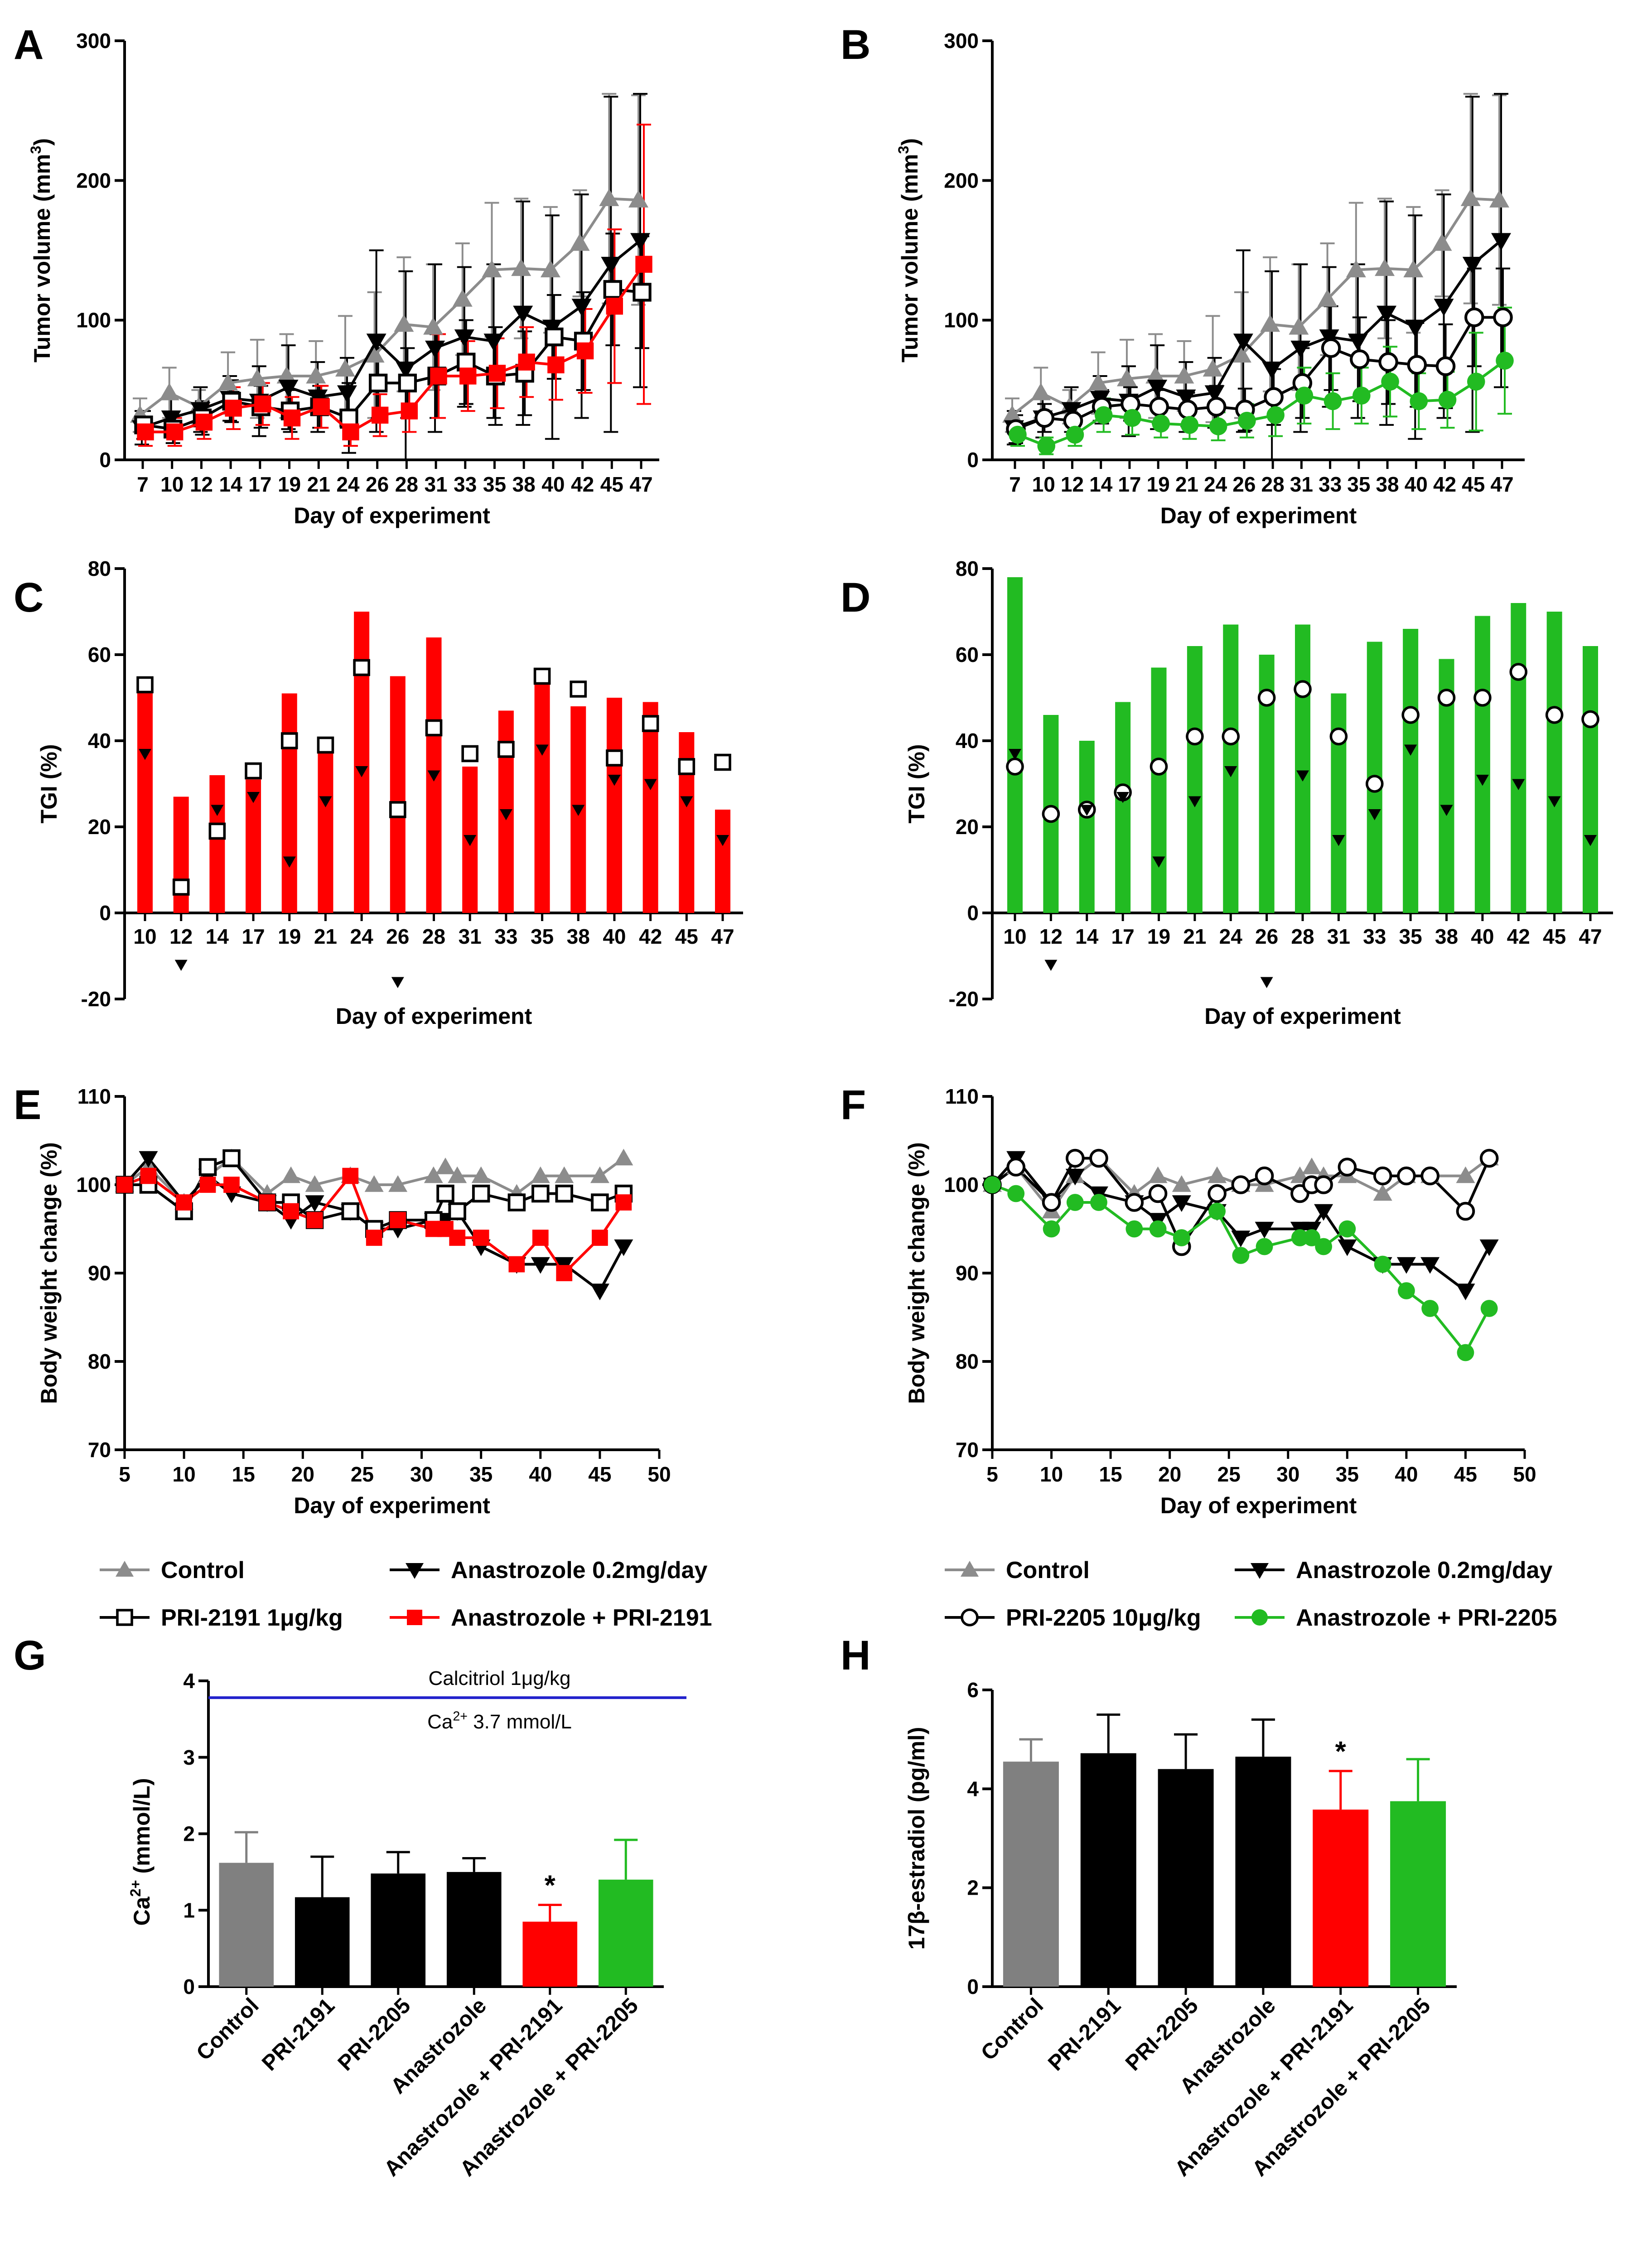 The image size is (1652, 2244). I want to click on panel-G-reference-label-bottom-sup: 2+, so click(460, 1716).